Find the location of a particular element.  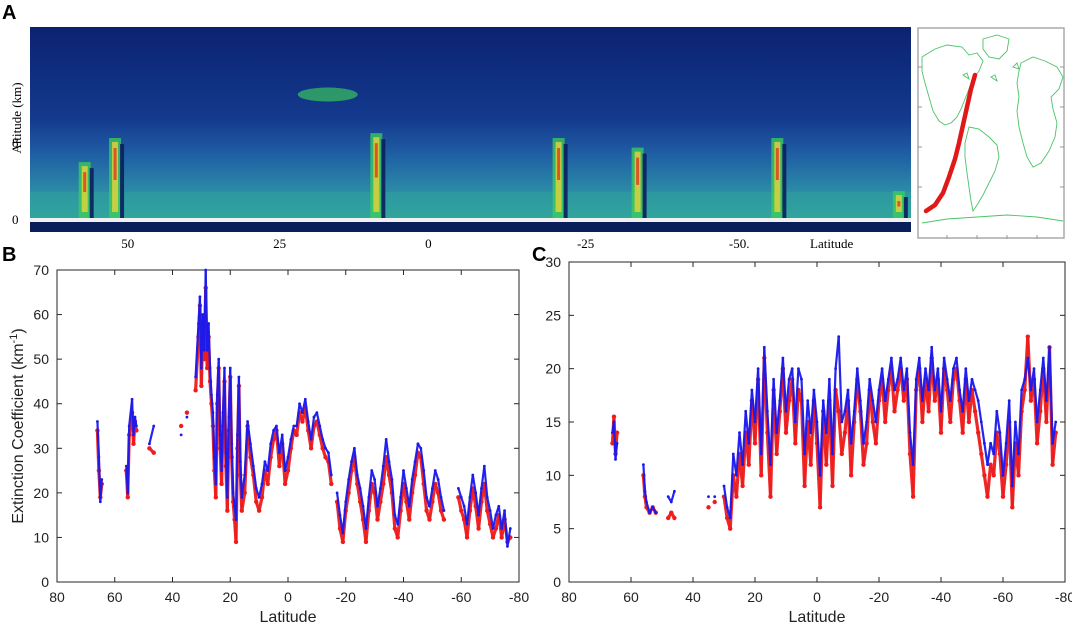

x-tick-label: -20 is located at coordinates (879, 597).